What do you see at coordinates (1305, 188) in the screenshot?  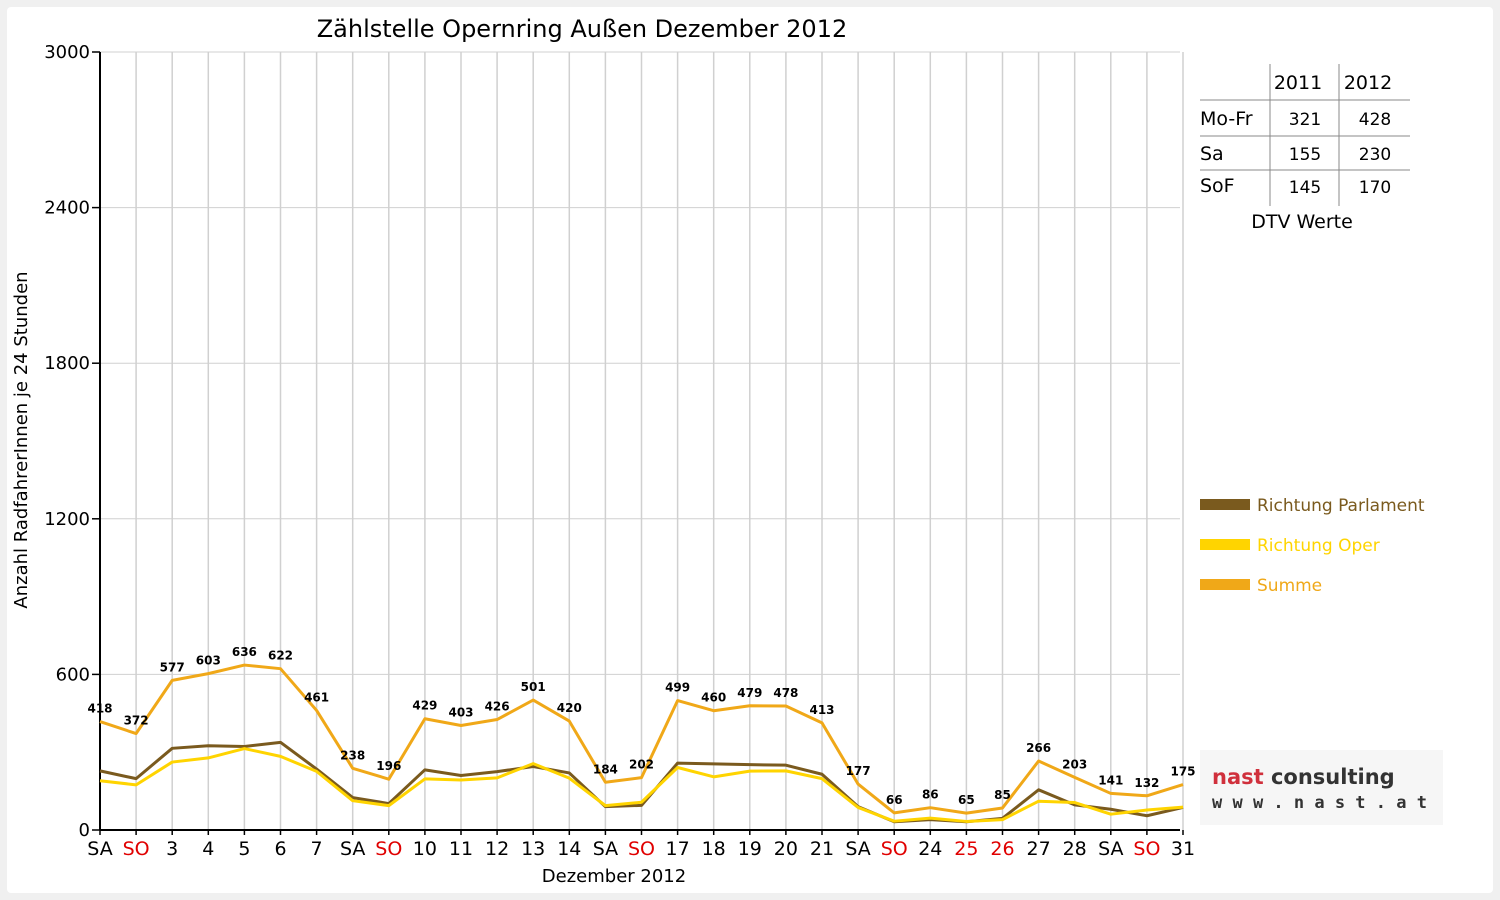 I see `table-cell: 145` at bounding box center [1305, 188].